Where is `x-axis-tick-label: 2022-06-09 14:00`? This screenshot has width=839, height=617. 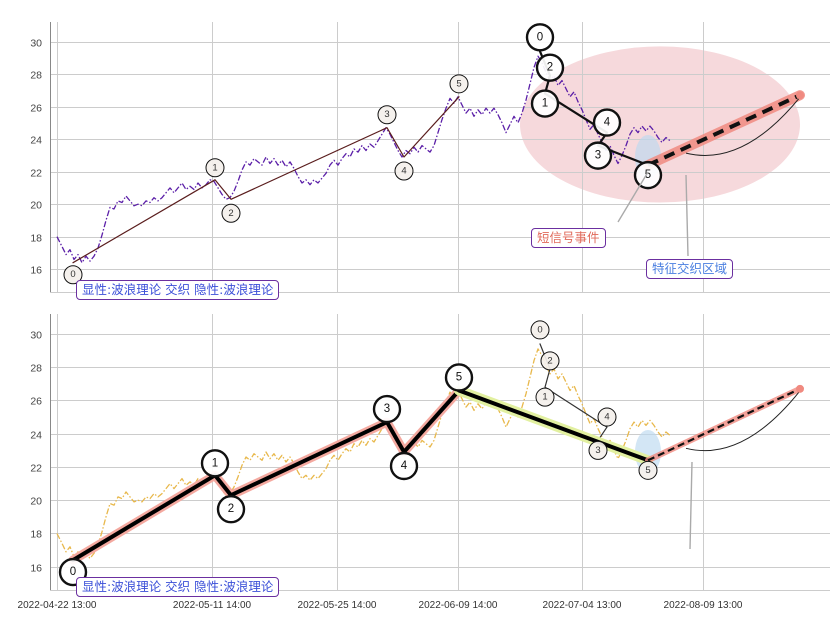 x-axis-tick-label: 2022-06-09 14:00 is located at coordinates (458, 605).